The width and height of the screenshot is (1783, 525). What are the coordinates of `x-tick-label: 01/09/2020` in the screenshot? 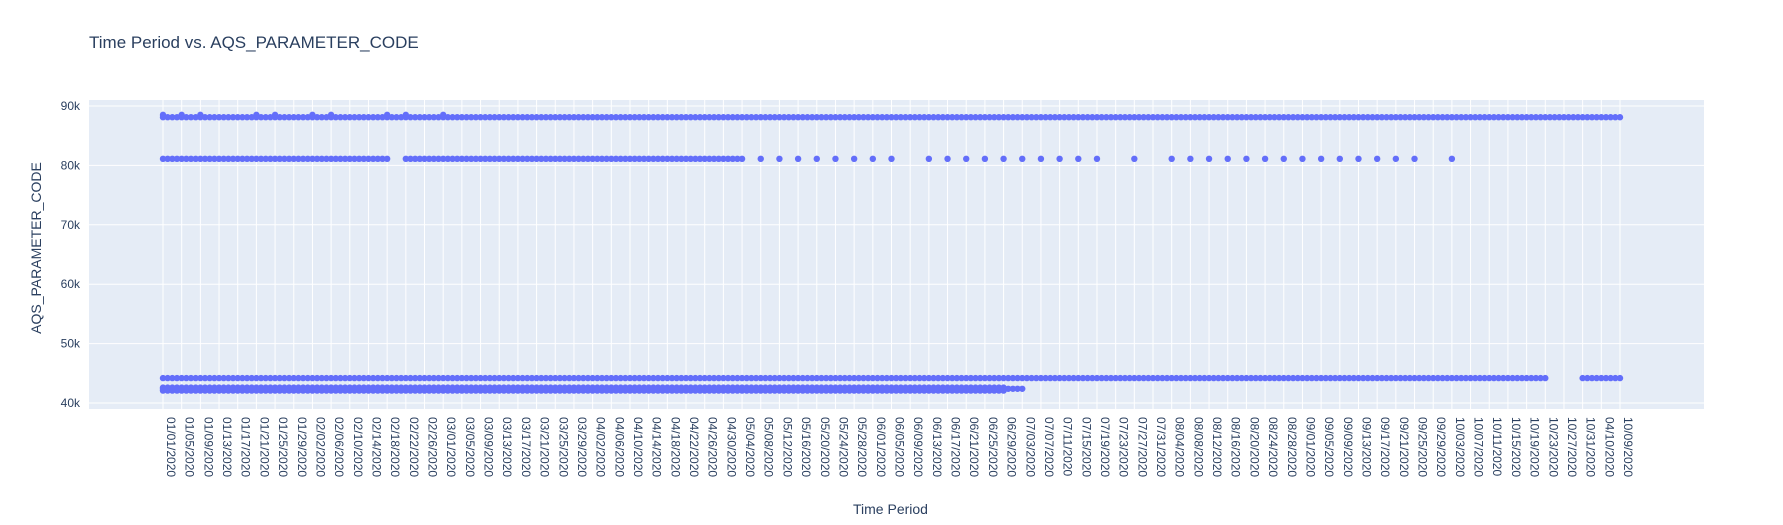 It's located at (208, 447).